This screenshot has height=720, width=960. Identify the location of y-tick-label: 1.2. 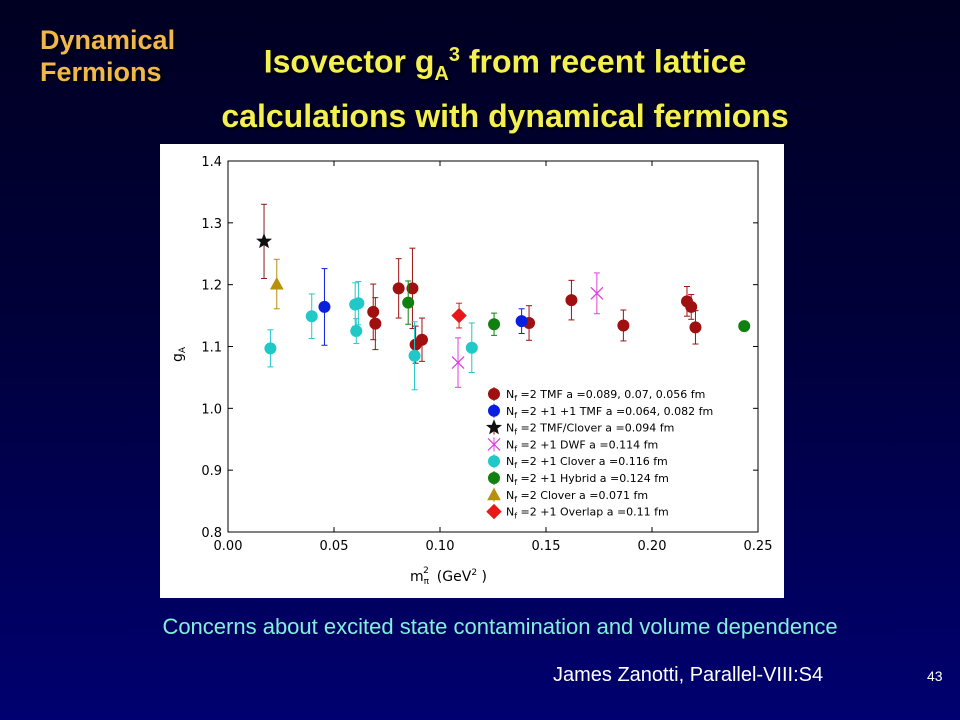
(211, 286).